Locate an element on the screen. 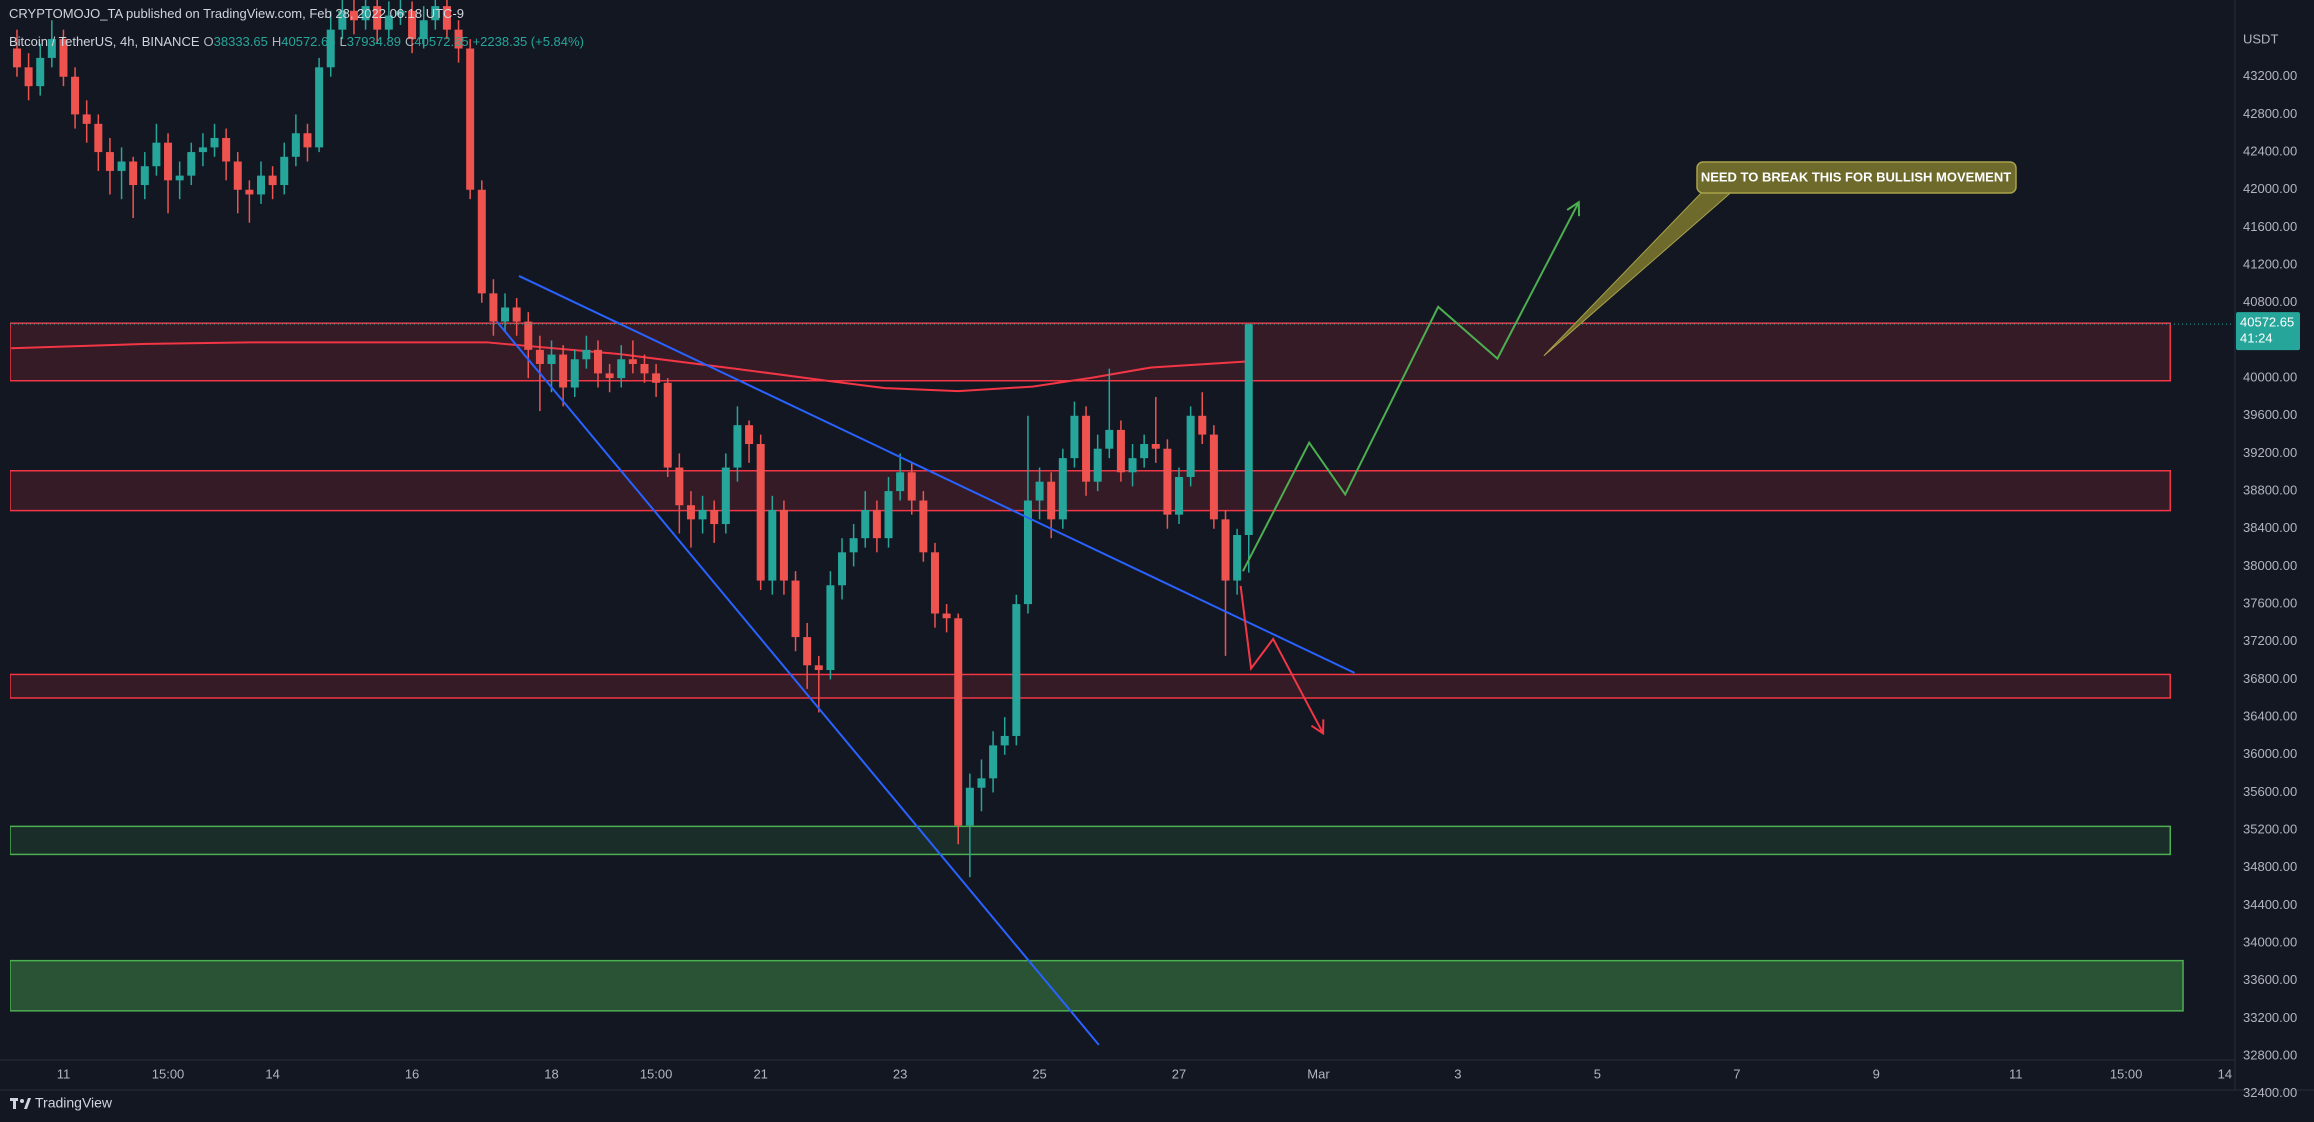 This screenshot has width=2314, height=1122. change: +2238.35 (+5.84%) is located at coordinates (528, 41).